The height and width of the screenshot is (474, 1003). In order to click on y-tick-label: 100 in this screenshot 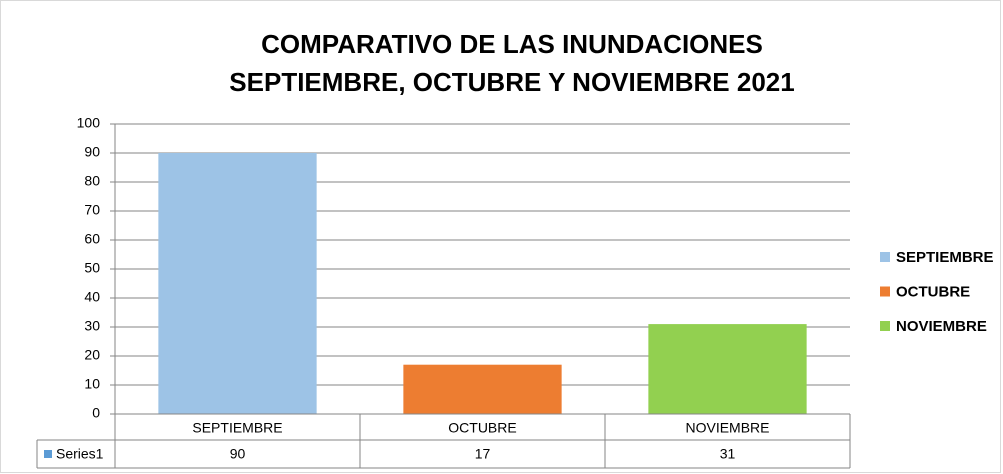, I will do `click(89, 123)`.